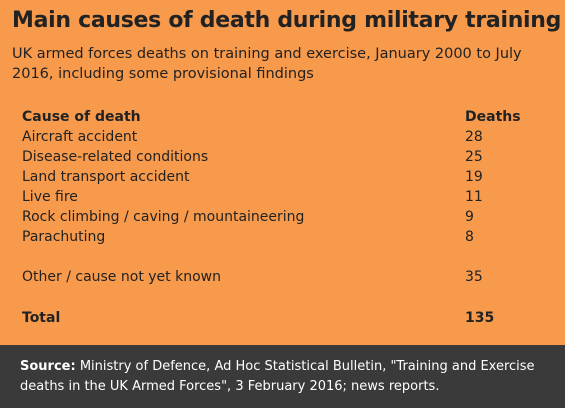 This screenshot has height=408, width=565. I want to click on cell: 8, so click(469, 237).